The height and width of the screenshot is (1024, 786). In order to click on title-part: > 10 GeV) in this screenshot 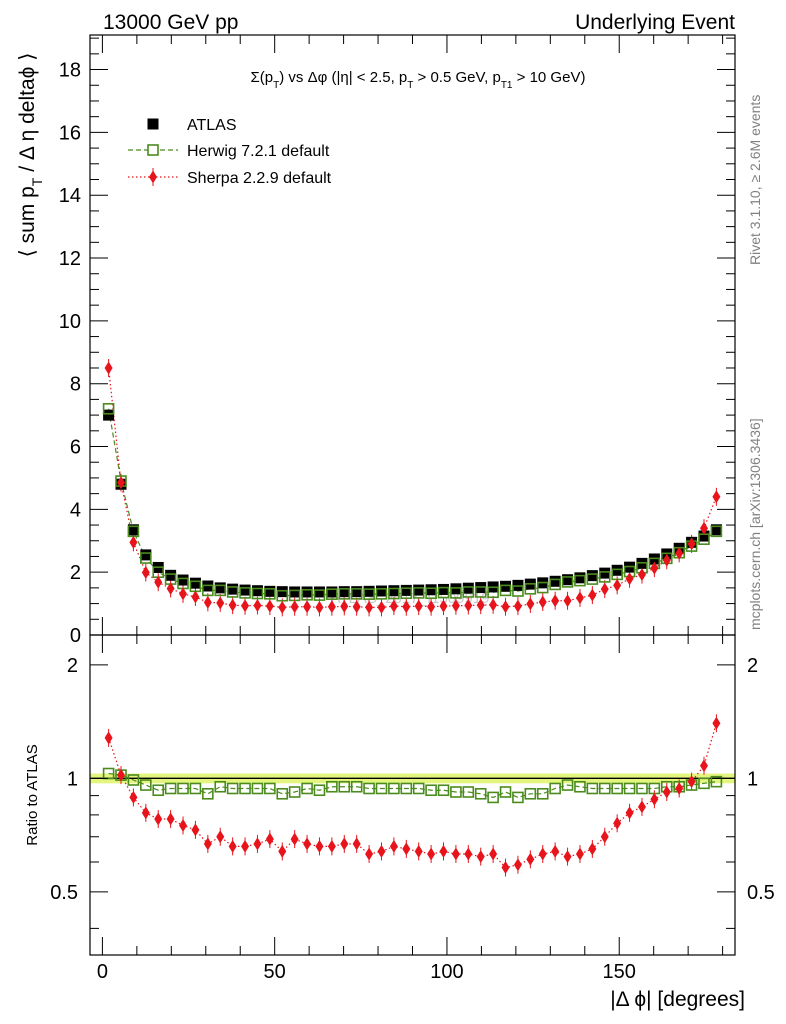, I will do `click(548, 77)`.